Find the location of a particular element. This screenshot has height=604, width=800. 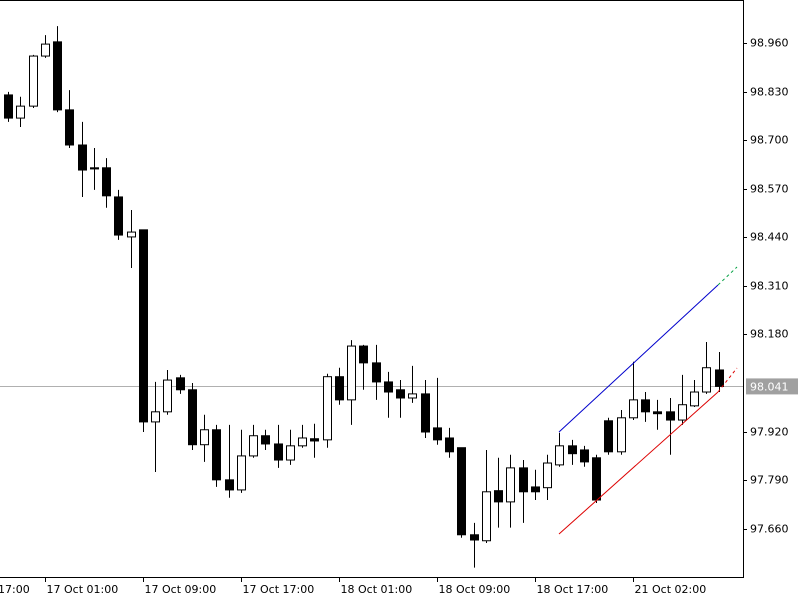

x-tick-label-clipped: 17:00 is located at coordinates (15, 589).